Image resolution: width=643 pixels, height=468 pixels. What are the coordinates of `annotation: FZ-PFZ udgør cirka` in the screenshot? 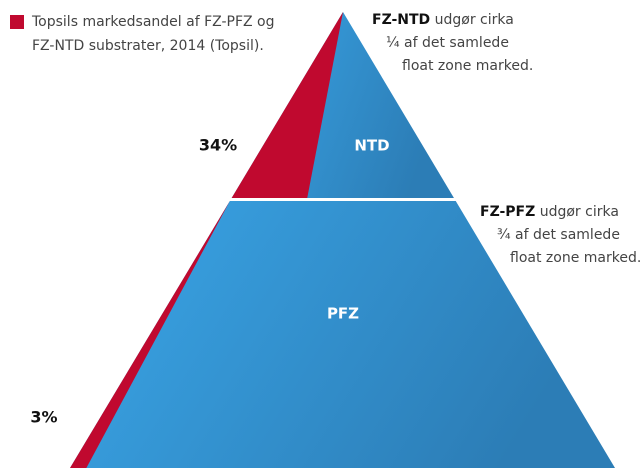 It's located at (549, 212).